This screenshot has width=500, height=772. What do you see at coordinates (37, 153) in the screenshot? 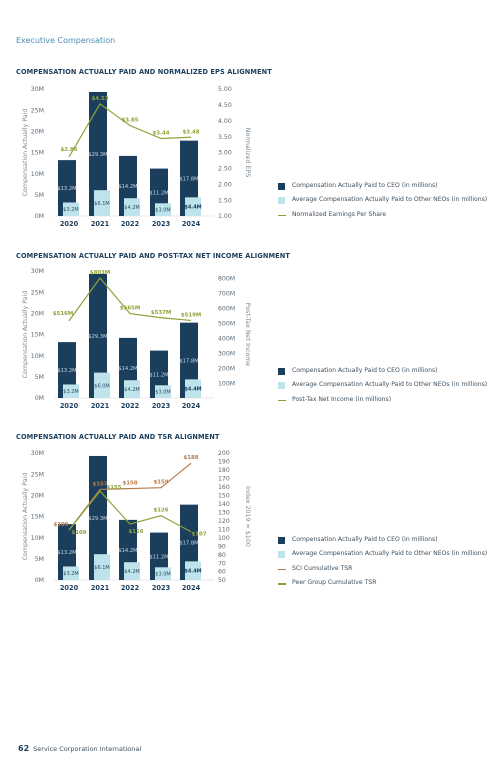
I see `left-tick-label: 15M` at bounding box center [37, 153].